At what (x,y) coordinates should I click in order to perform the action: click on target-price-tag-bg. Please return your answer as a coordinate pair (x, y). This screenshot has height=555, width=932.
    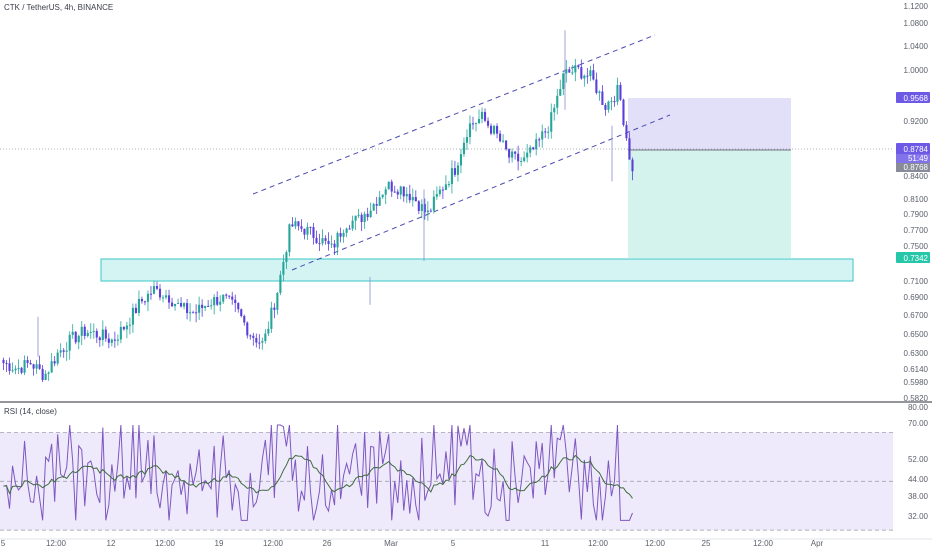
    Looking at the image, I should click on (913, 257).